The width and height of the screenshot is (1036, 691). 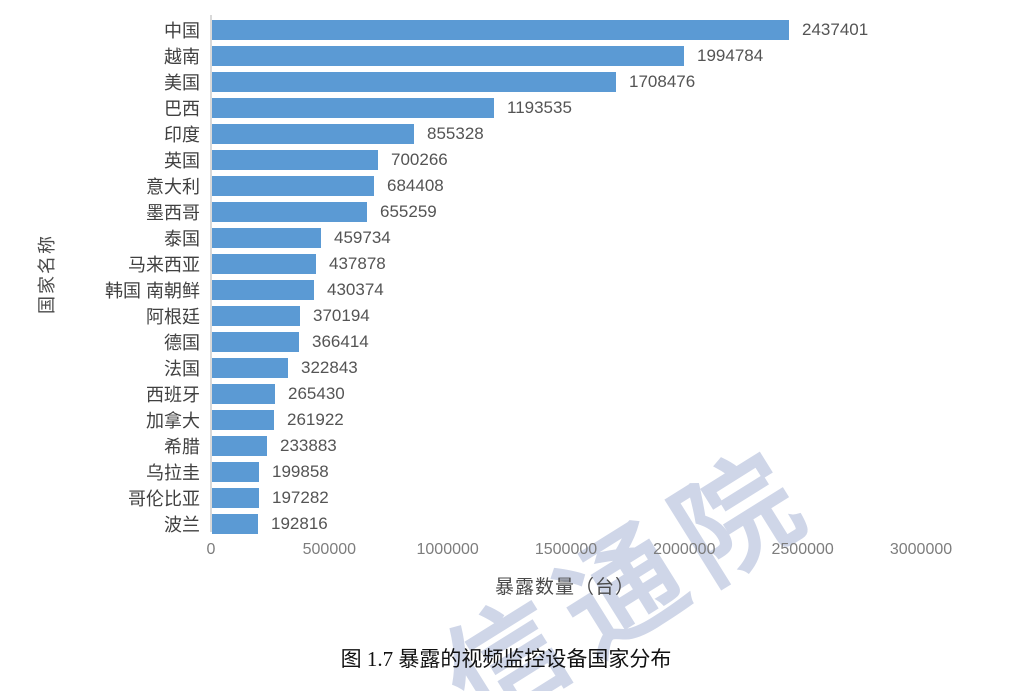 I want to click on bar-cell: 2437401, so click(x=540, y=30).